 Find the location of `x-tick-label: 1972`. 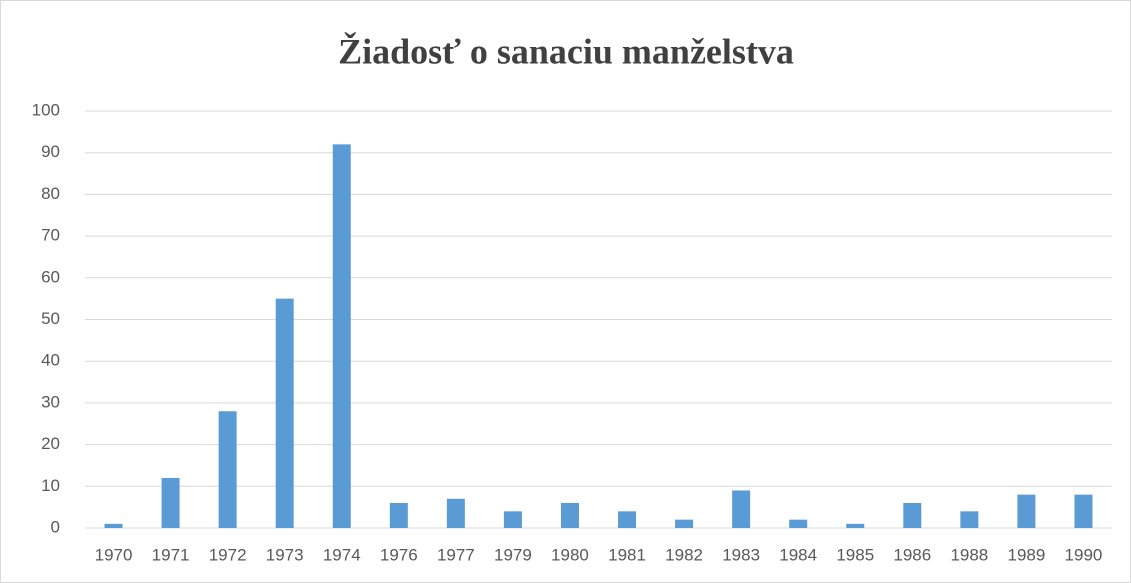

x-tick-label: 1972 is located at coordinates (228, 554).